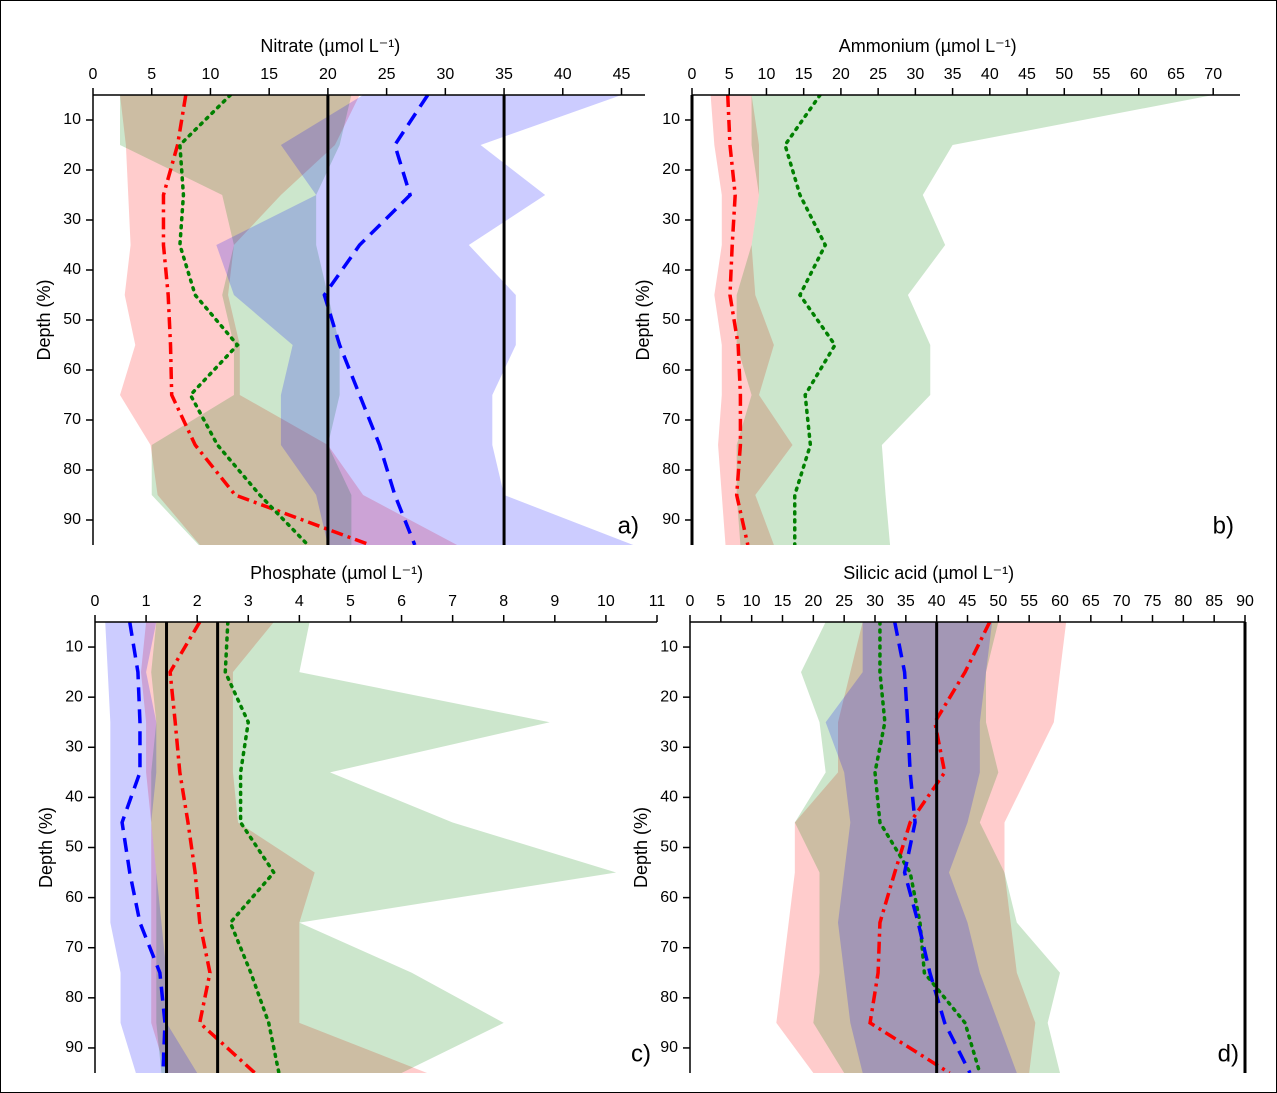 This screenshot has height=1093, width=1277. Describe the element at coordinates (452, 601) in the screenshot. I see `x-tick-label: 7` at that location.